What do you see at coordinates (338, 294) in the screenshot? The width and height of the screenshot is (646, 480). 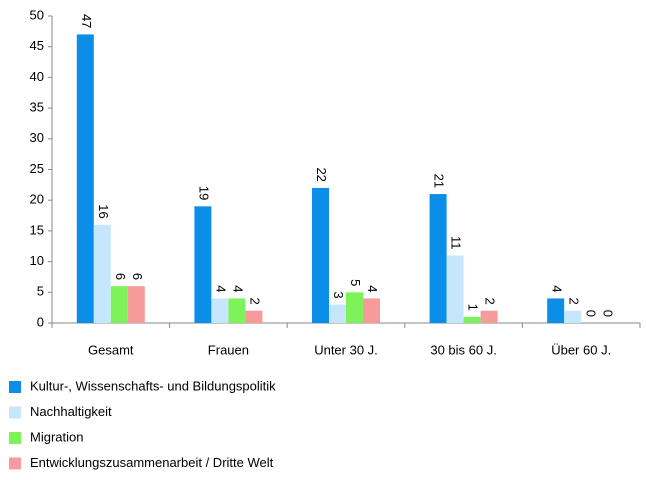 I see `data-label: 3` at bounding box center [338, 294].